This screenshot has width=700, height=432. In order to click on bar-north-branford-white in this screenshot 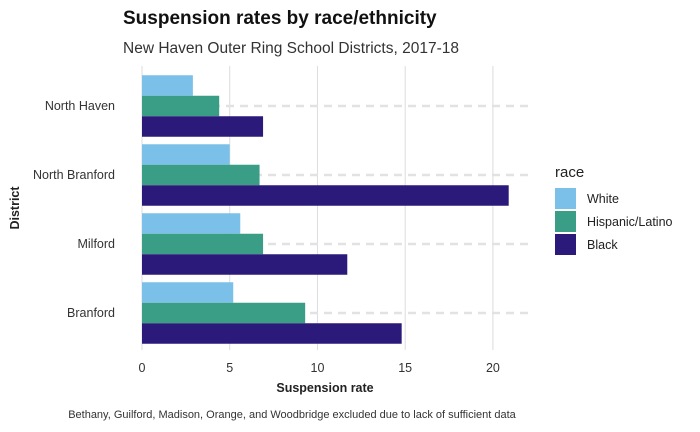, I will do `click(186, 154)`.